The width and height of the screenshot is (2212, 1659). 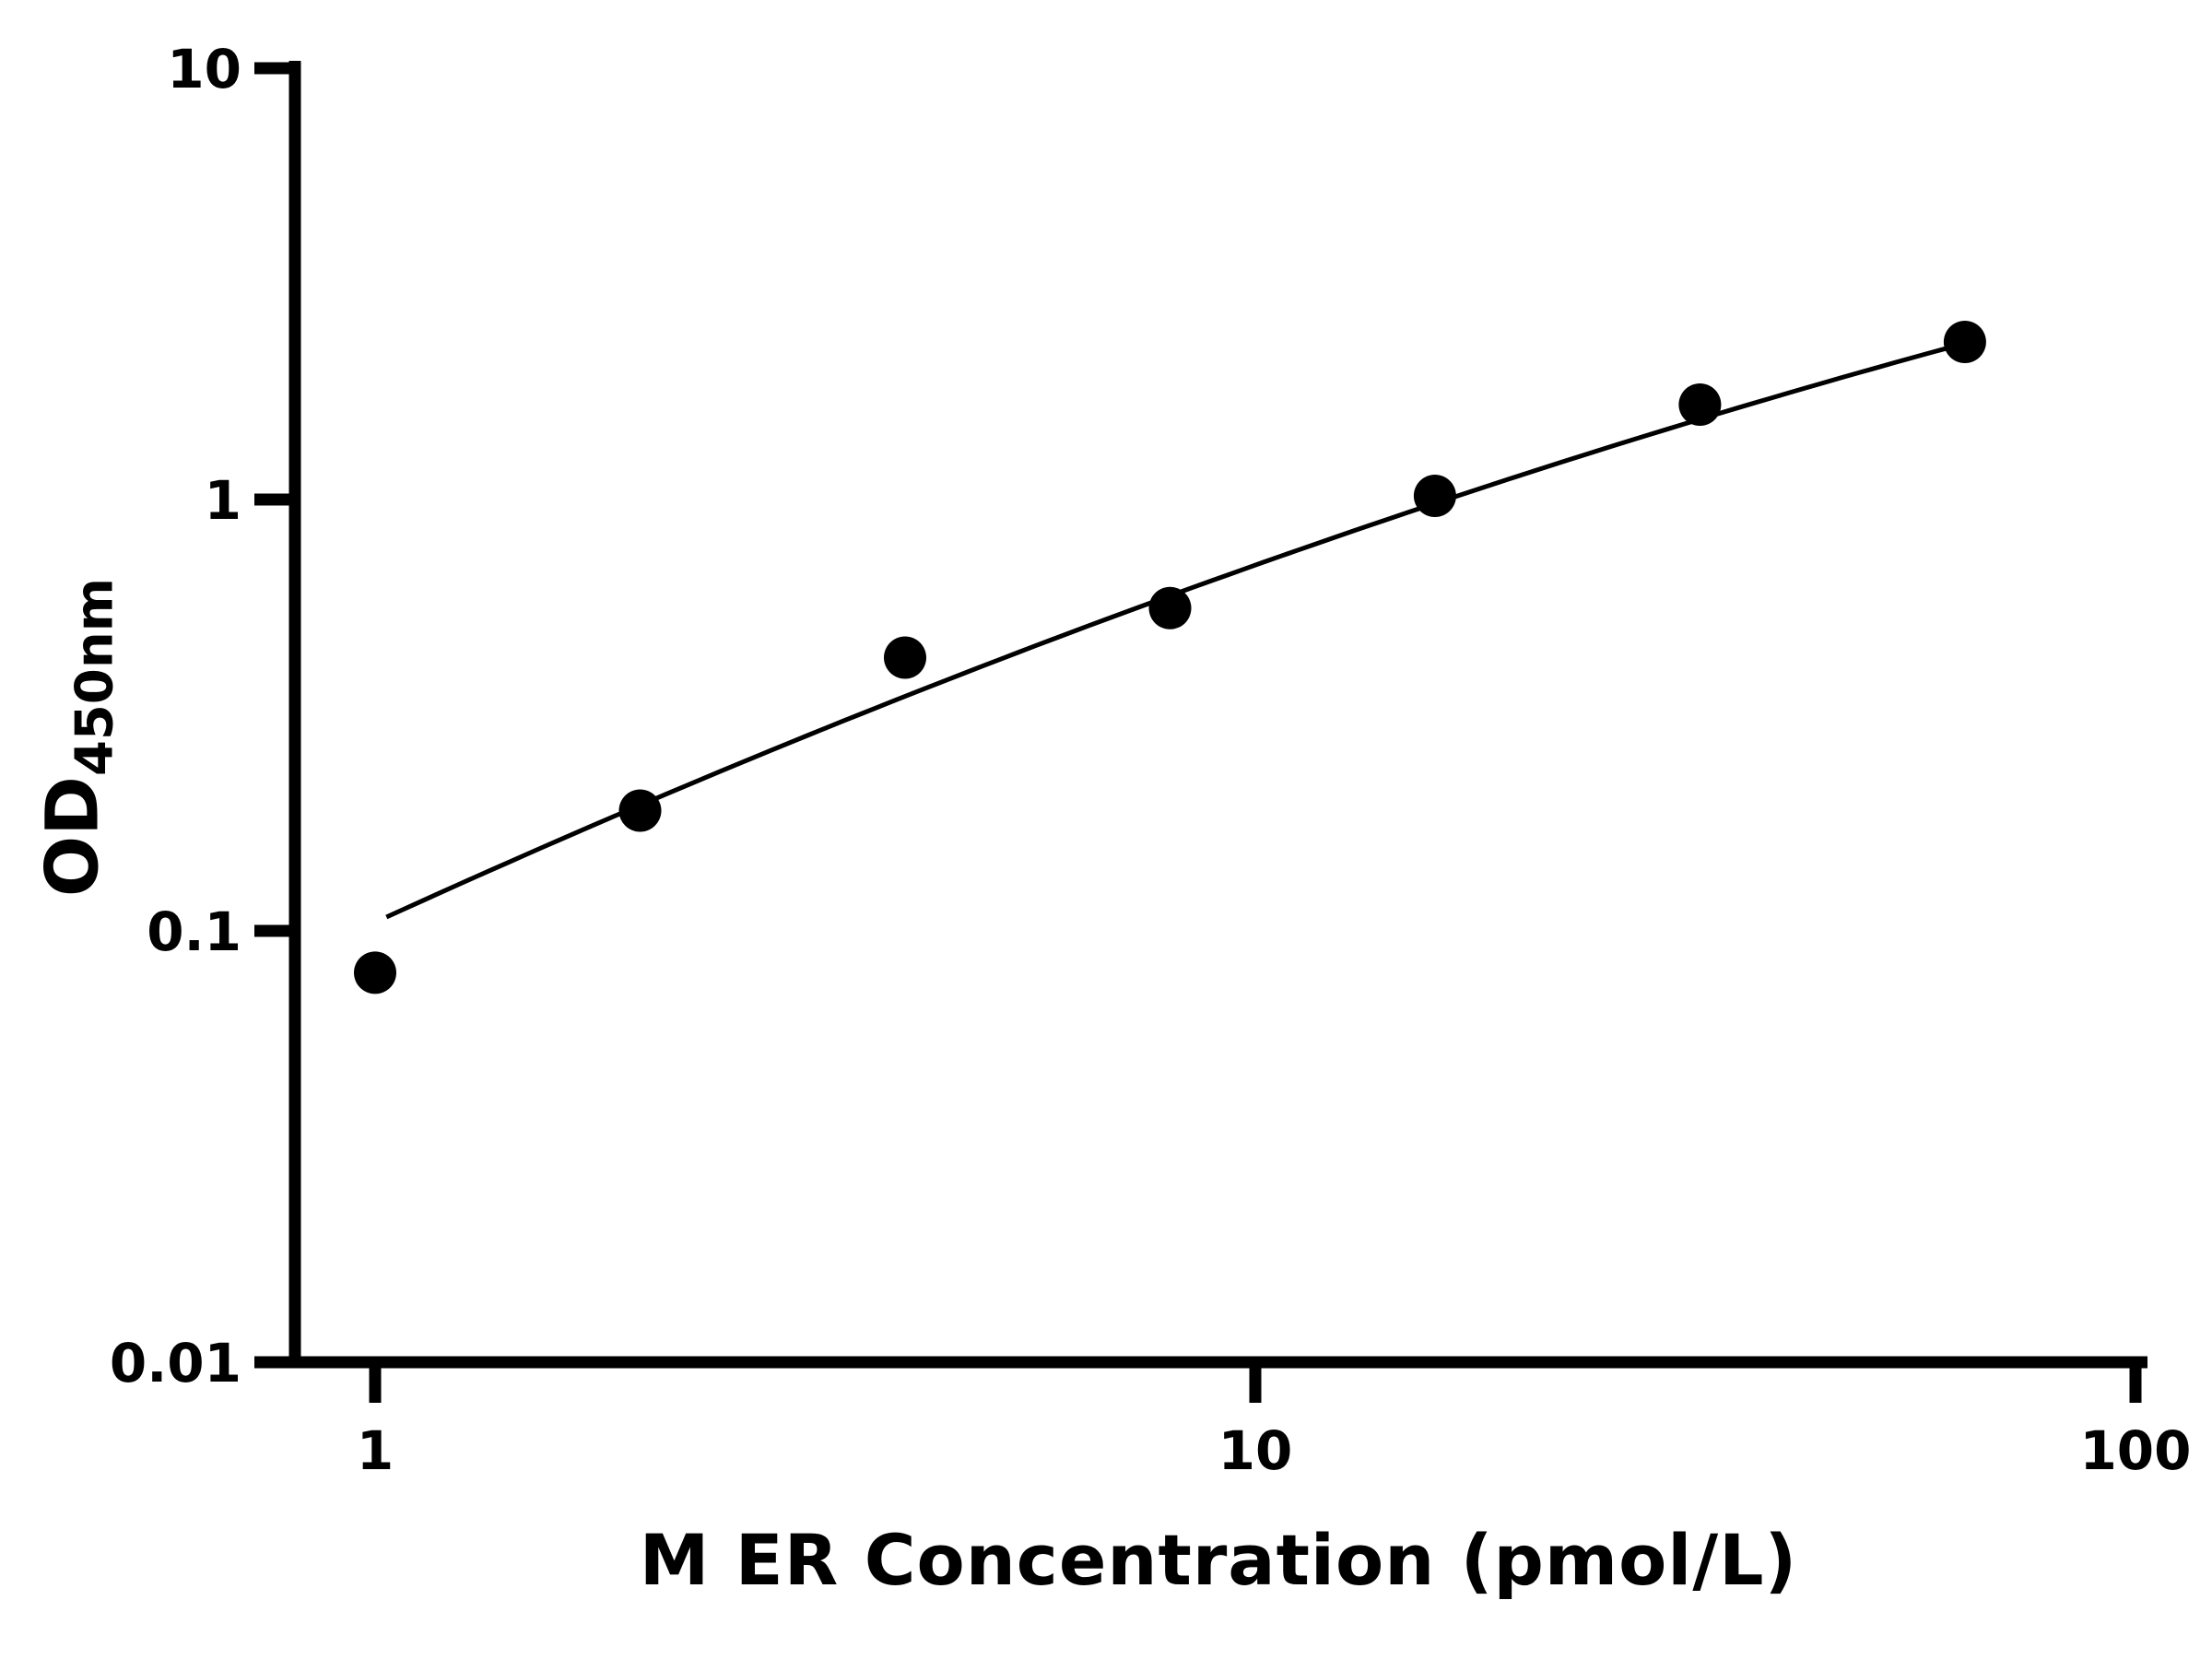 I want to click on y-tick-label: 0.01, so click(x=175, y=1363).